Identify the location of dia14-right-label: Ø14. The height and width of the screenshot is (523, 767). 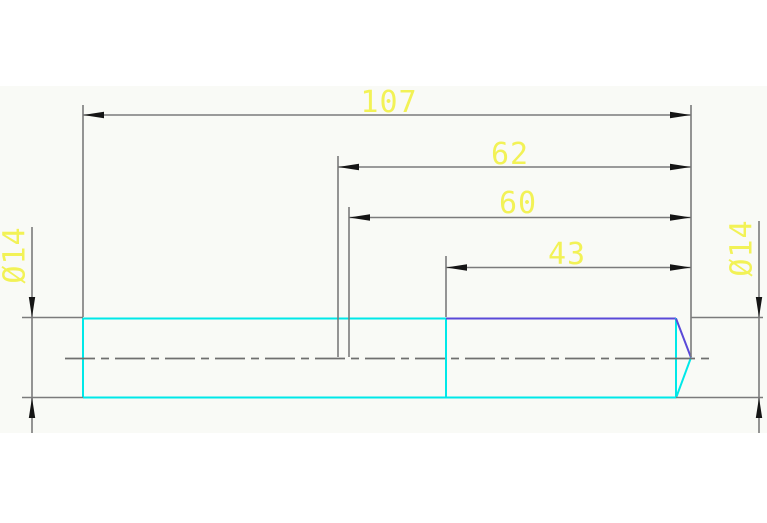
(742, 247).